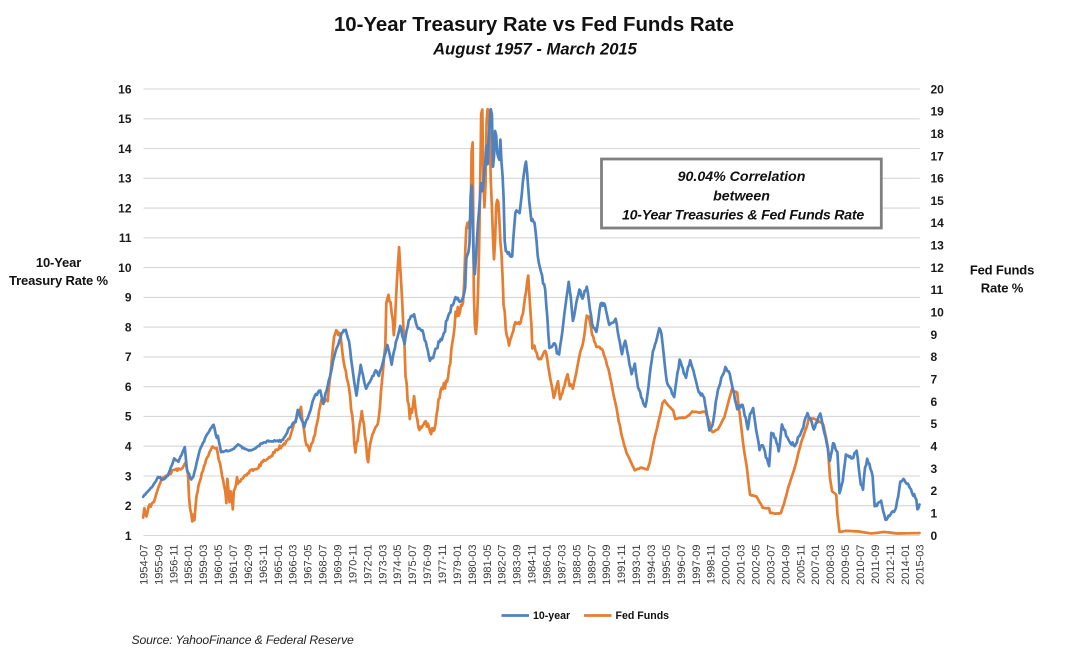 The image size is (1077, 660). Describe the element at coordinates (264, 565) in the screenshot. I see `svg-text: 1963-11` at that location.